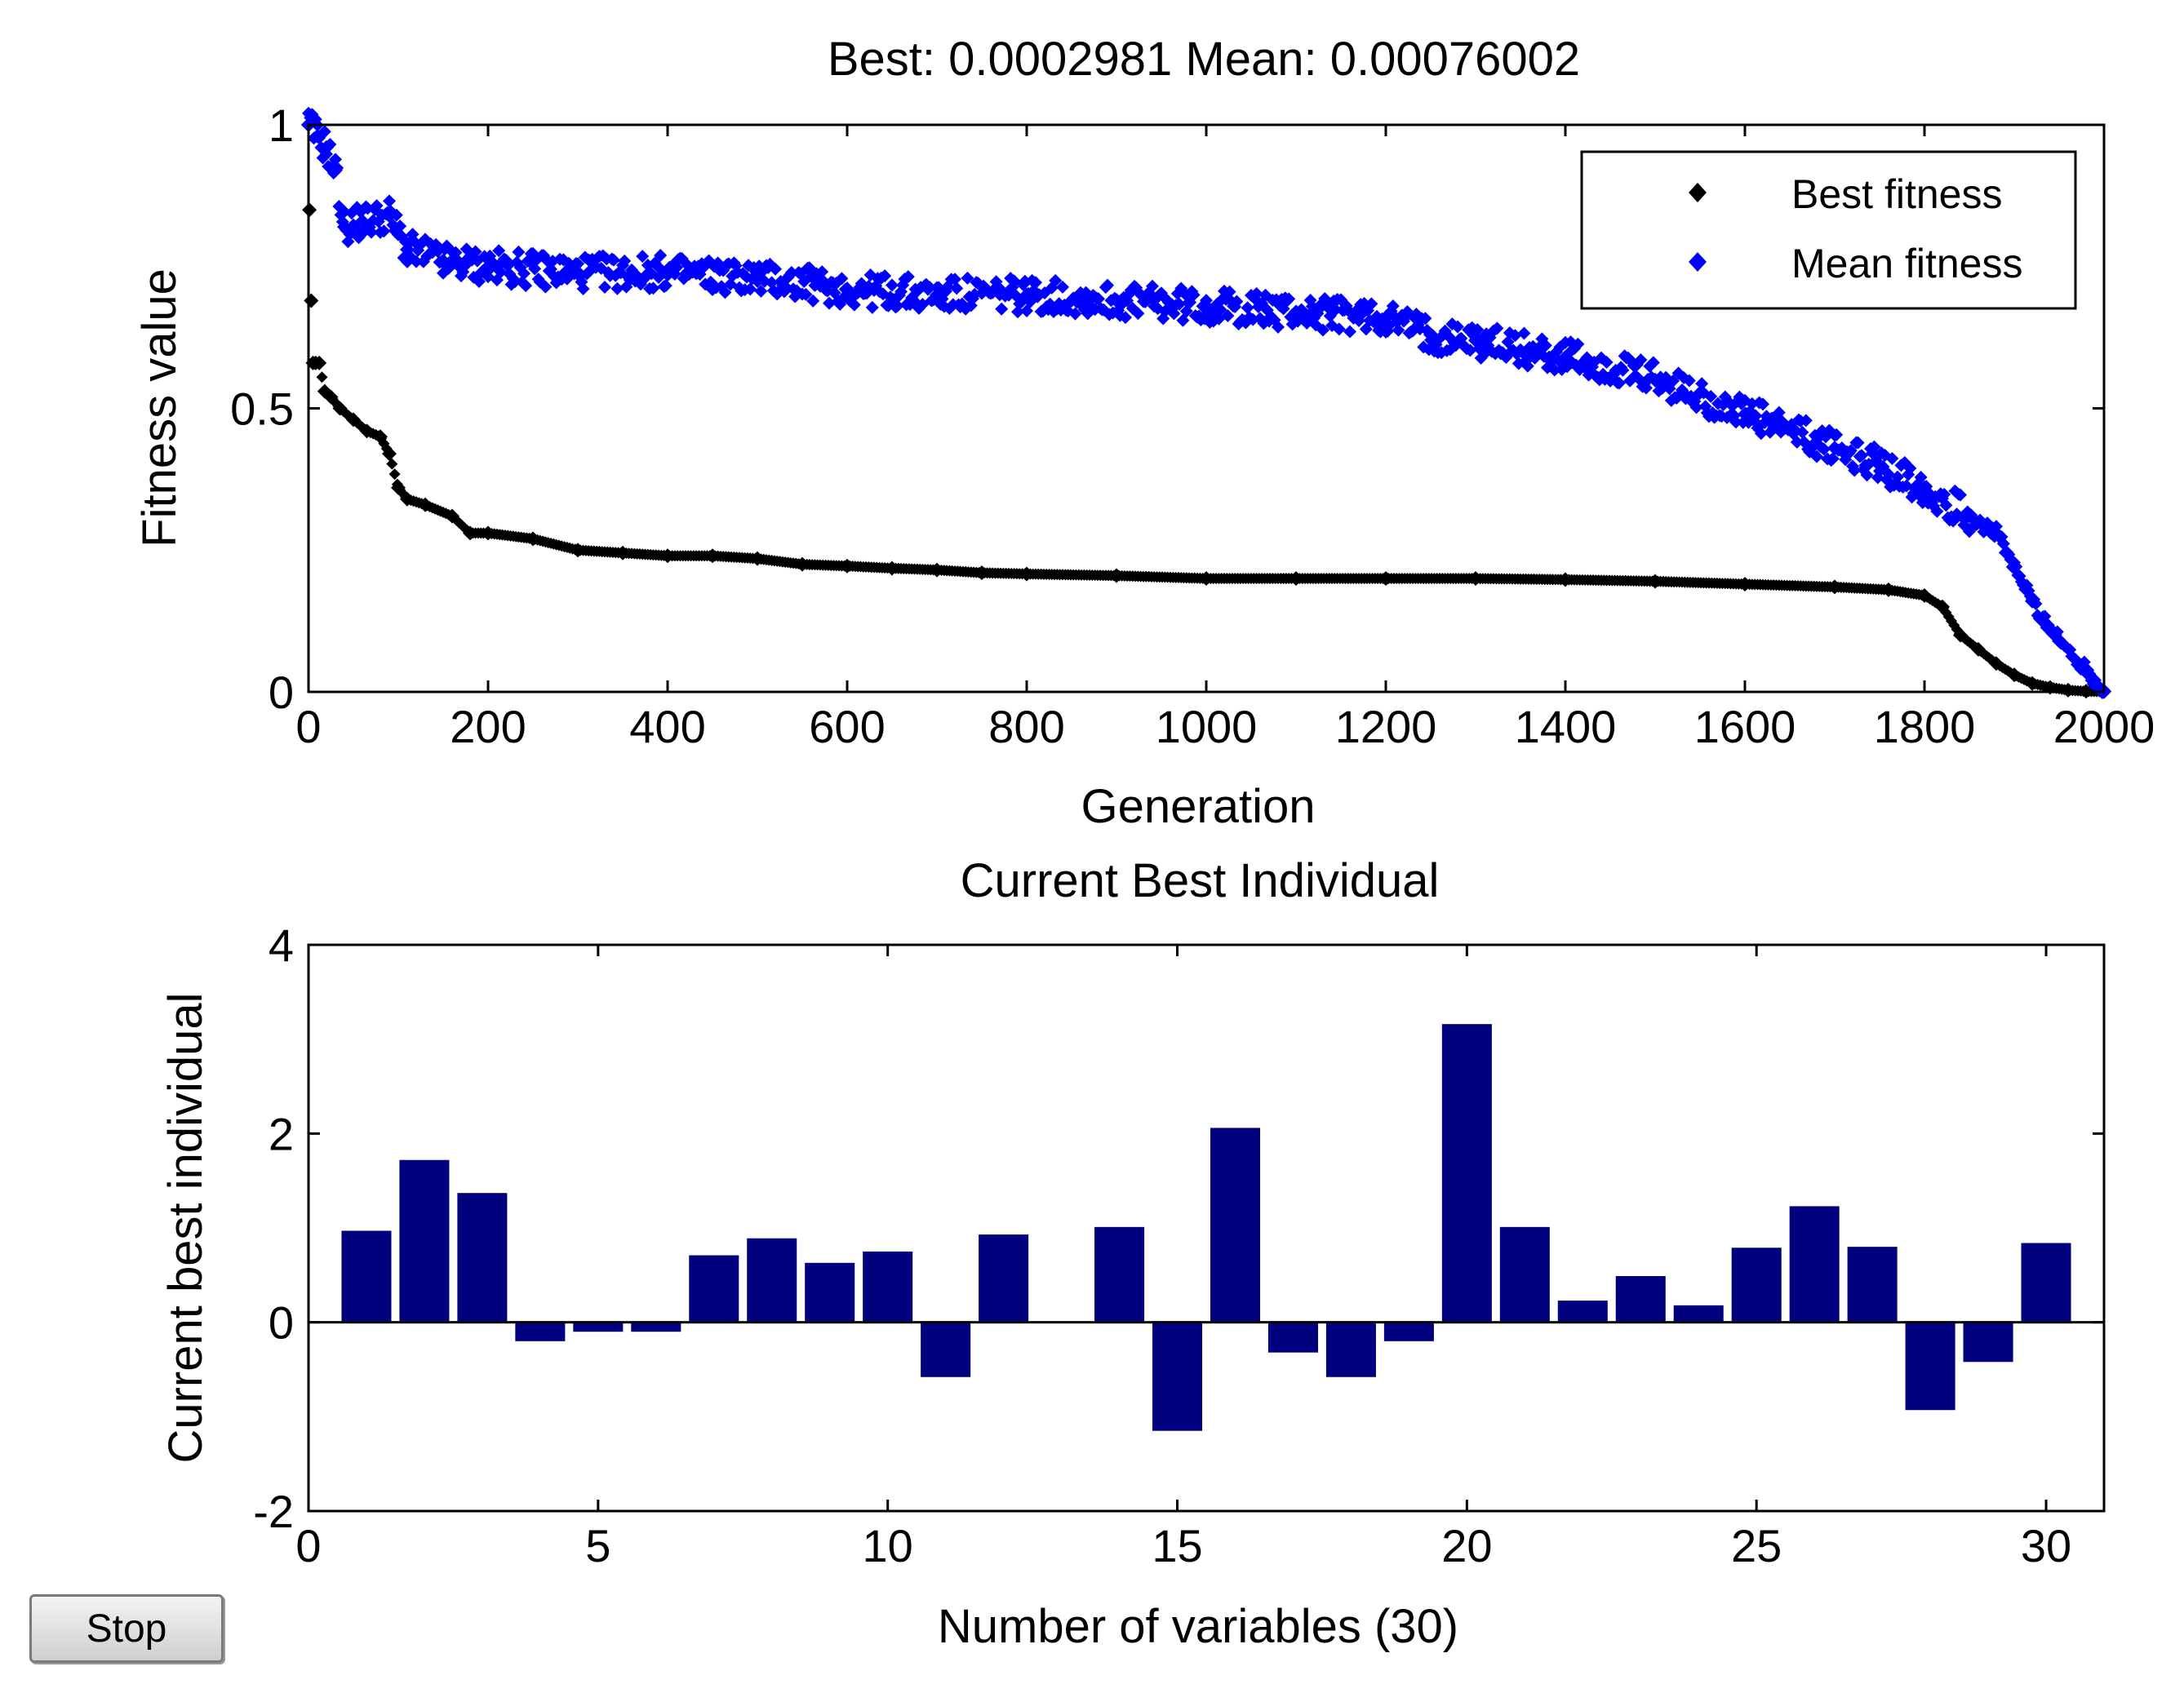 This screenshot has width=2184, height=1693. Describe the element at coordinates (282, 125) in the screenshot. I see `y-tick-label: 1` at that location.